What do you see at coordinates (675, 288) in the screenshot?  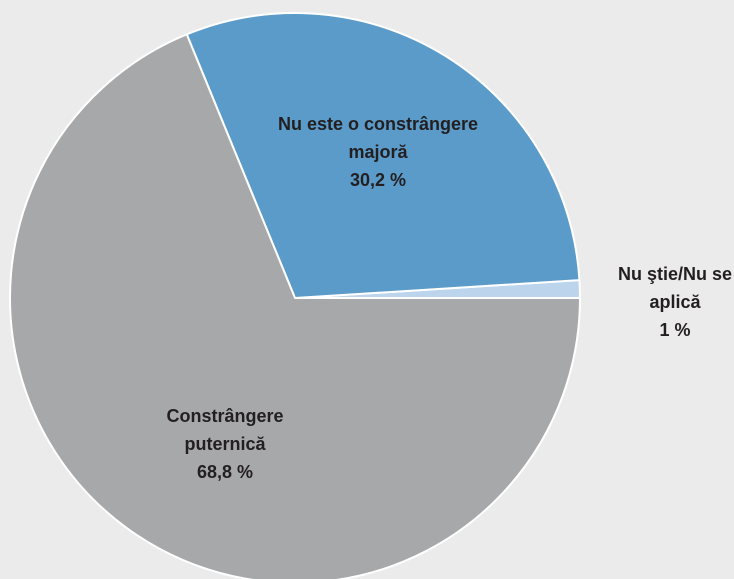 I see `category-name: Nu ştie/Nu se aplică` at bounding box center [675, 288].